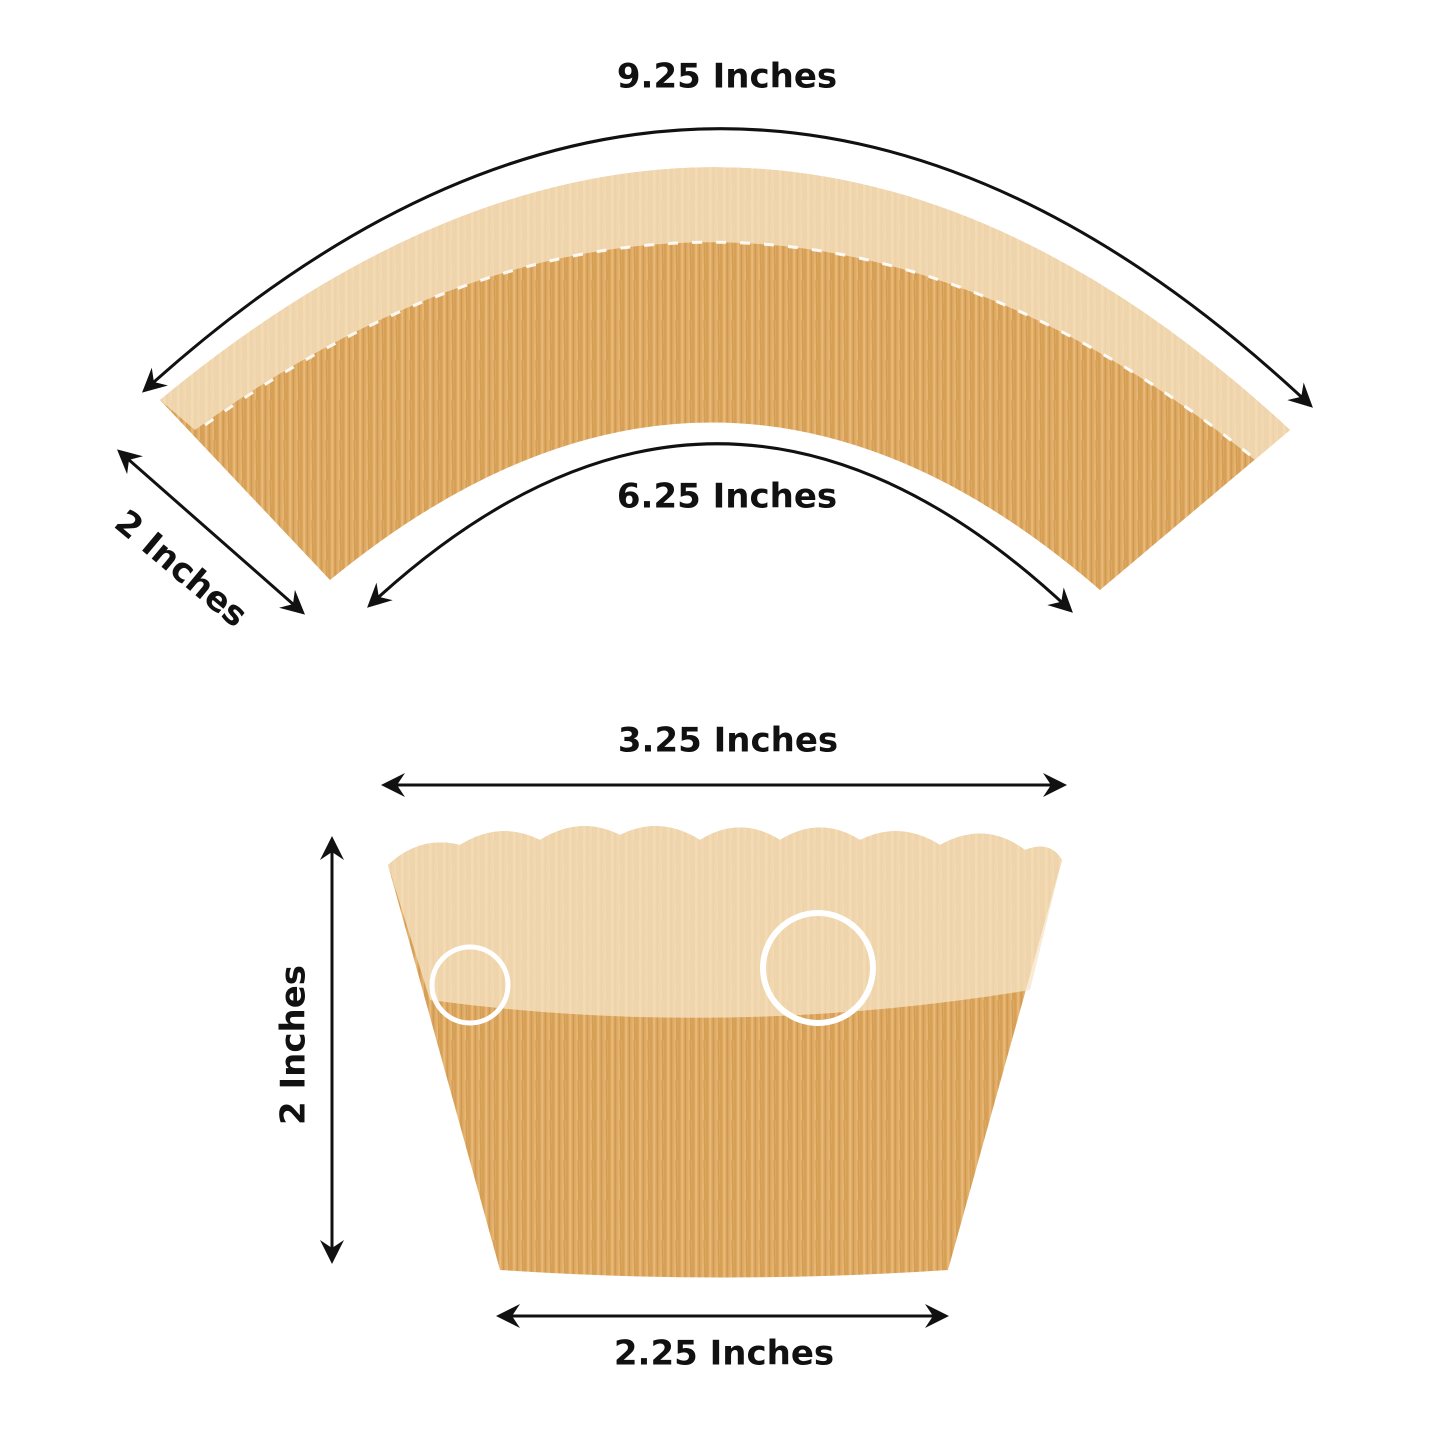  I want to click on bottom-width-label: 2.25 Inches, so click(724, 1354).